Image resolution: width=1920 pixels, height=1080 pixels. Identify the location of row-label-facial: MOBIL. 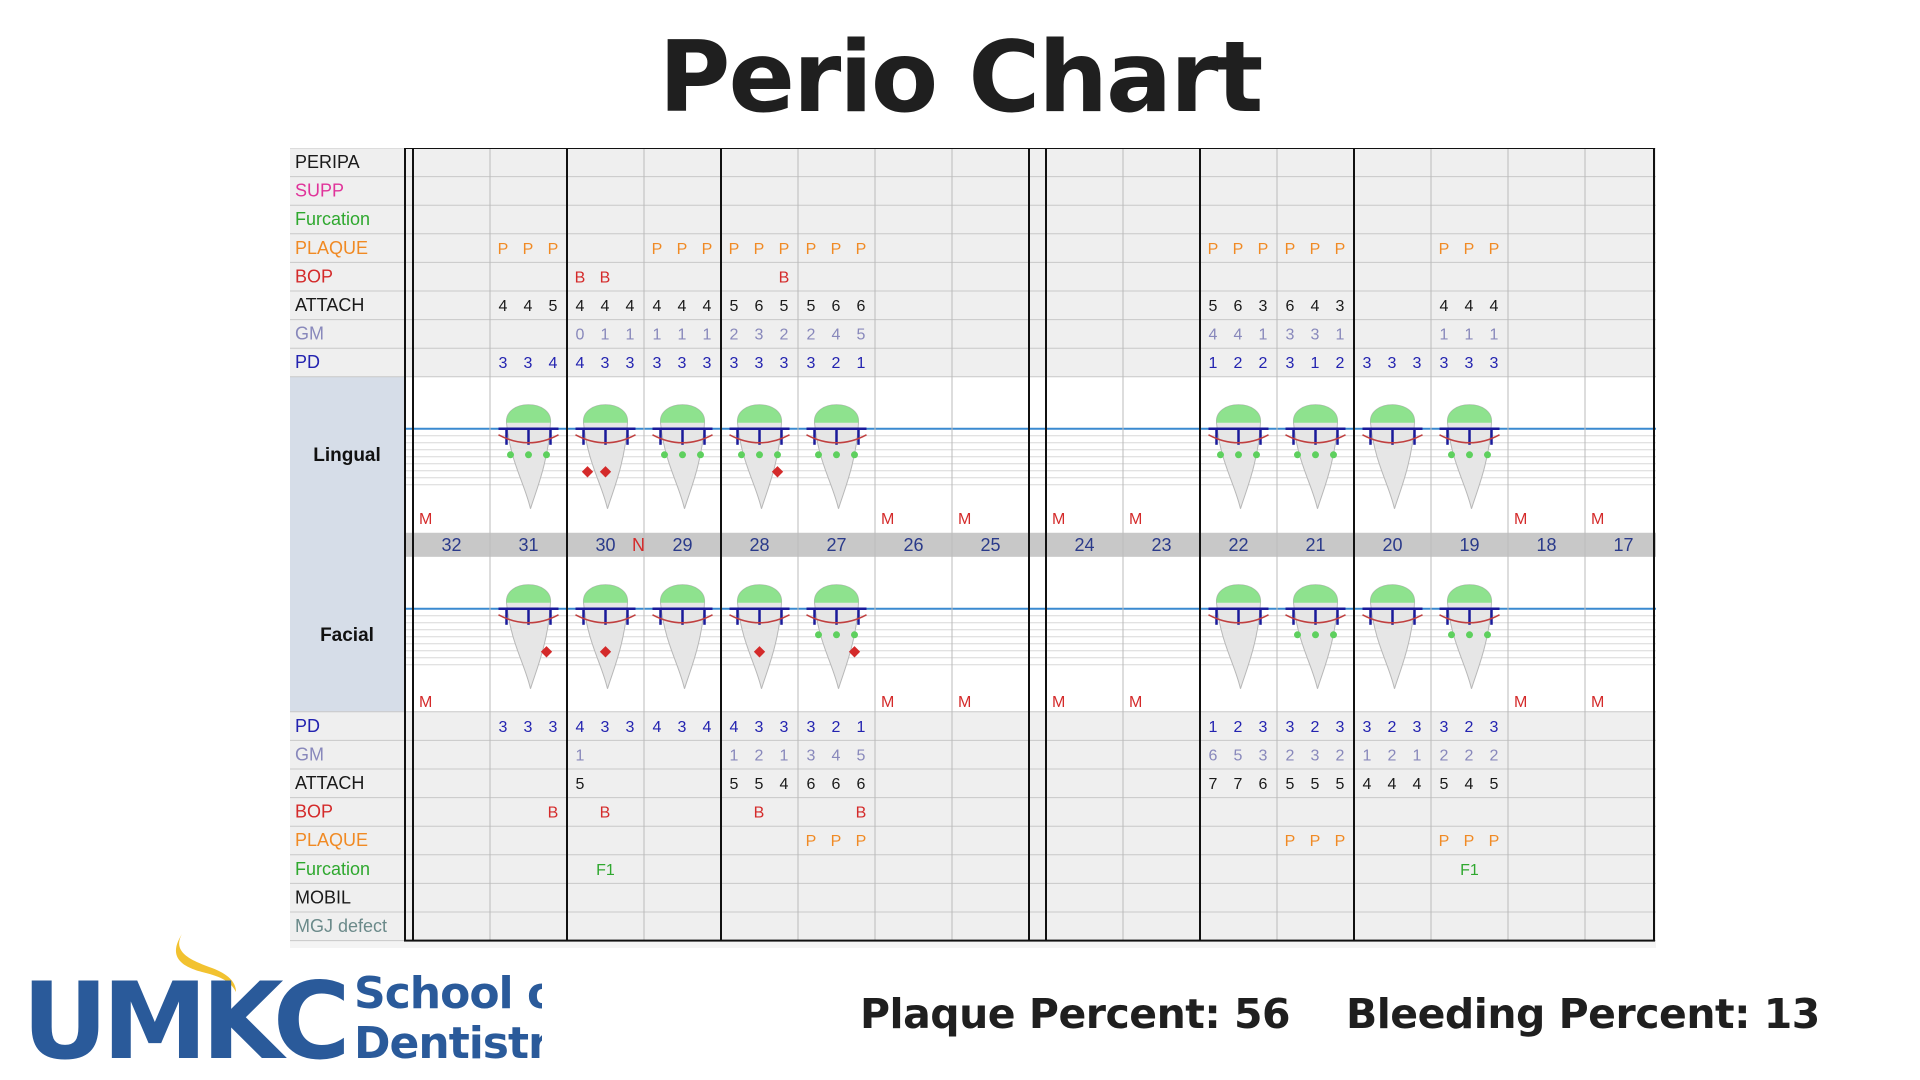
(323, 897).